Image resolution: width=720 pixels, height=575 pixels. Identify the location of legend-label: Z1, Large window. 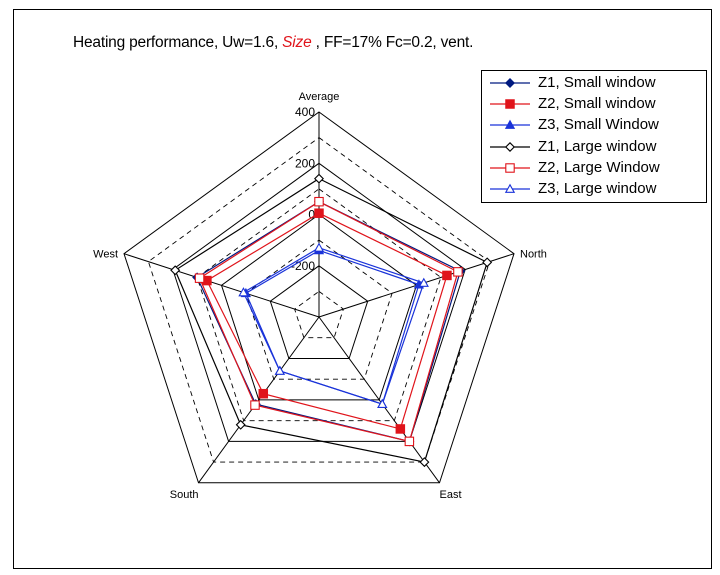
(597, 146).